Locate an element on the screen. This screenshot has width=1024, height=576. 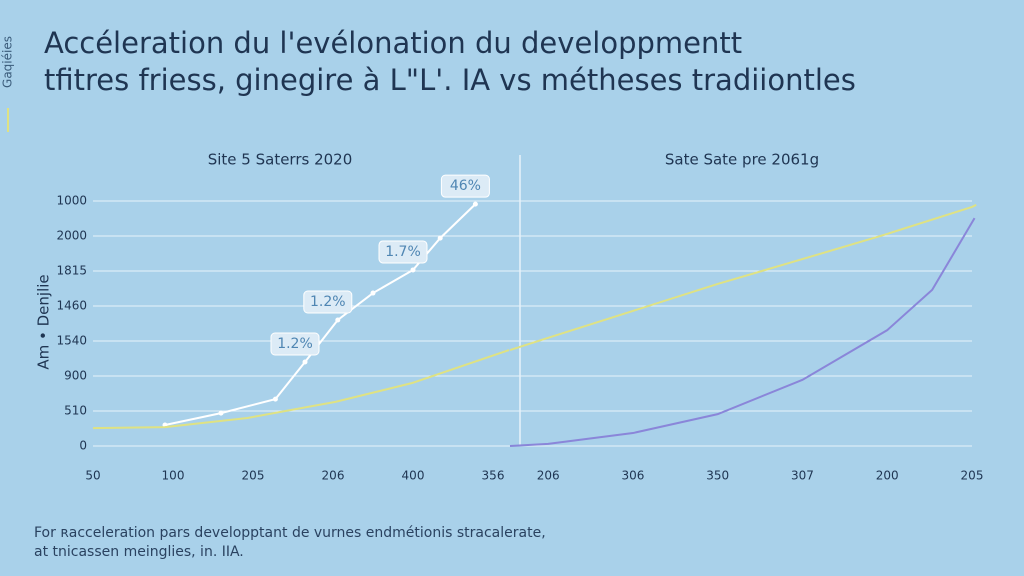
annotation: 46% is located at coordinates (465, 186).